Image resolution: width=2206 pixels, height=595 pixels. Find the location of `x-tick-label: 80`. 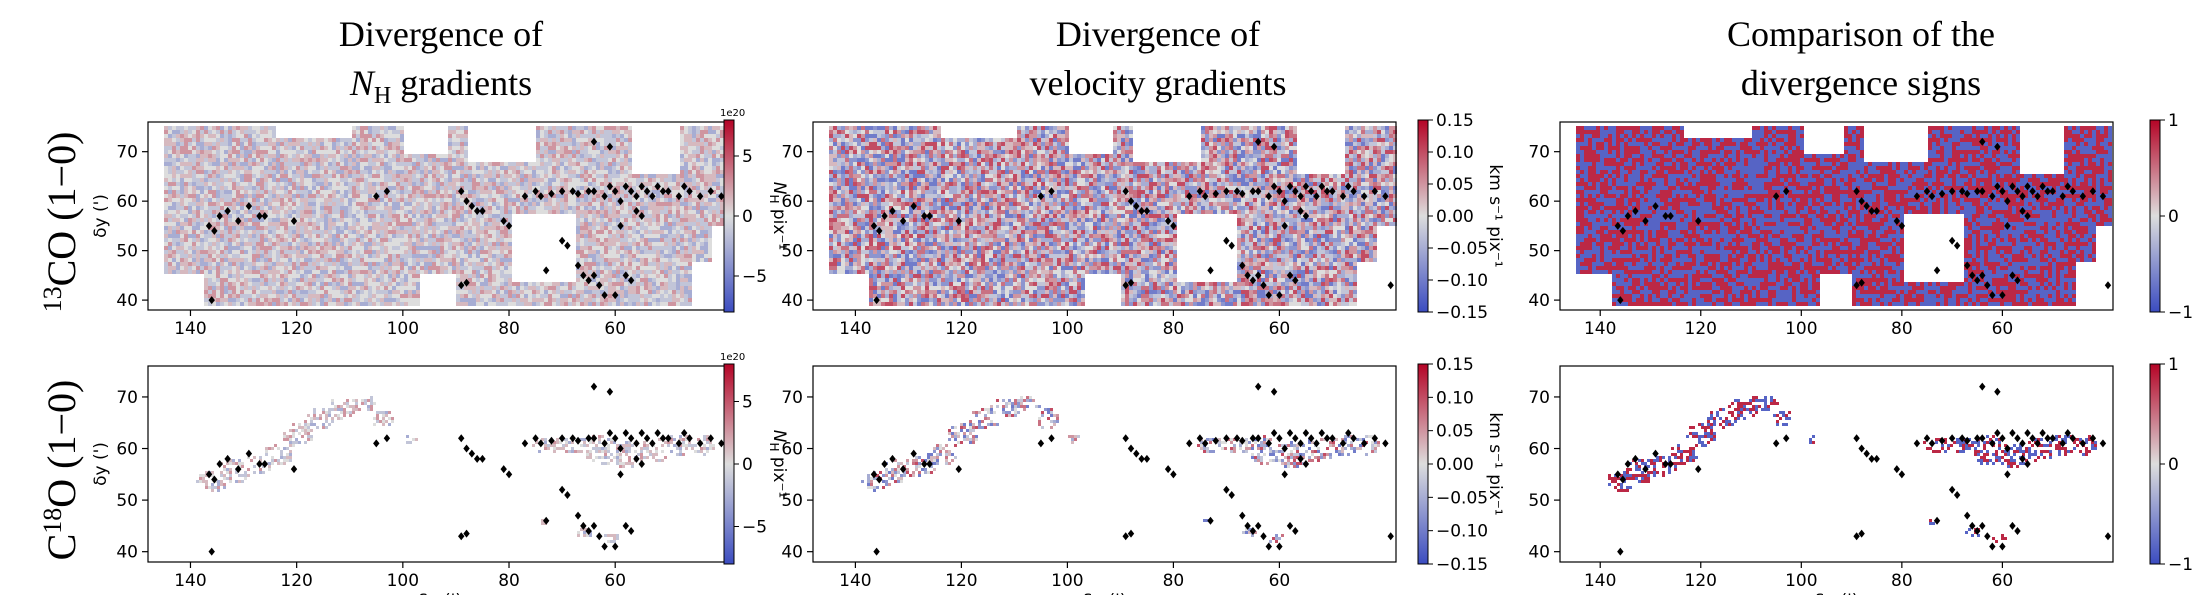

x-tick-label: 80 is located at coordinates (1174, 329).